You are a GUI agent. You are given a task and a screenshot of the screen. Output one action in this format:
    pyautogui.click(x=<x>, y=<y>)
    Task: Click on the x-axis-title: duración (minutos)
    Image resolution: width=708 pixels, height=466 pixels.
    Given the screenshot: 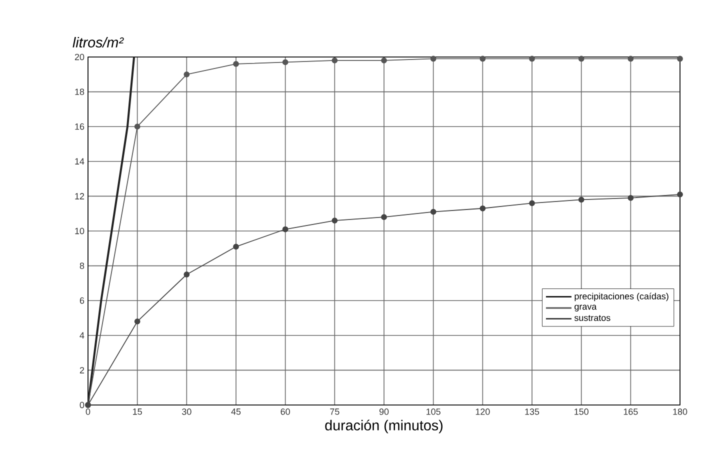 What is the action you would take?
    pyautogui.click(x=383, y=427)
    